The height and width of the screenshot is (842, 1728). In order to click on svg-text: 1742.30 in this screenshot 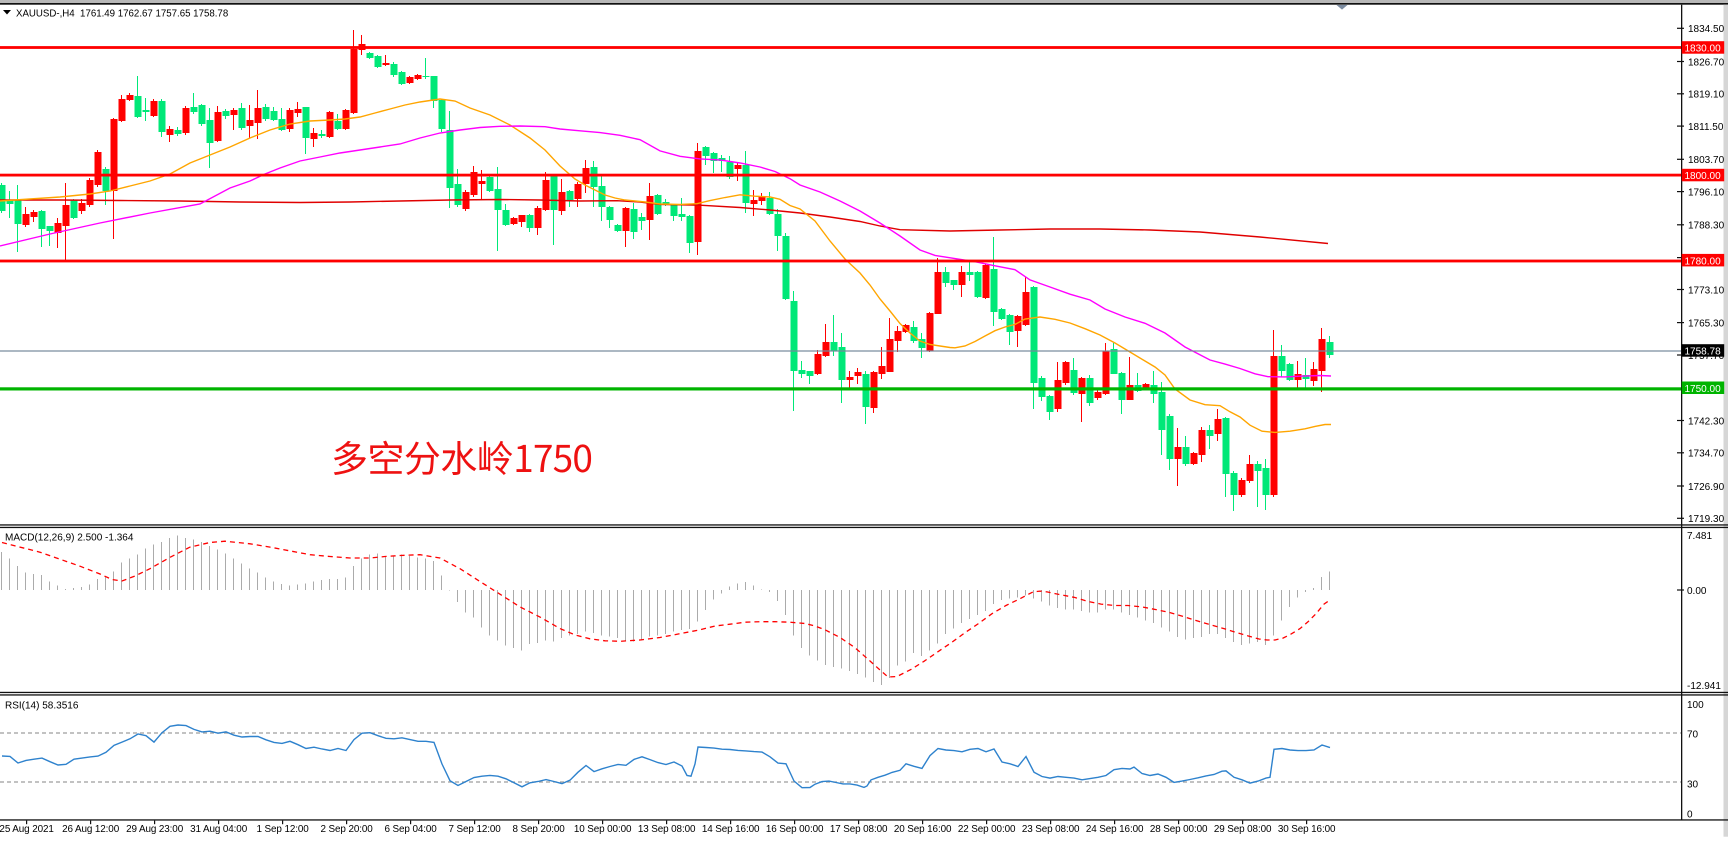, I will do `click(1706, 421)`.